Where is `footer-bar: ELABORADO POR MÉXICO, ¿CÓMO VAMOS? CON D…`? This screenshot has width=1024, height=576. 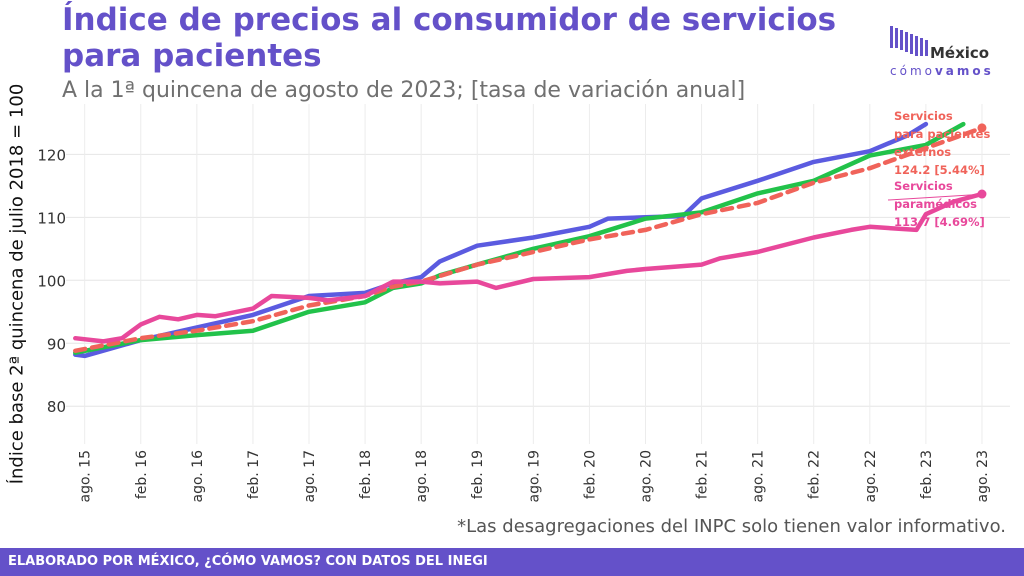 footer-bar: ELABORADO POR MÉXICO, ¿CÓMO VAMOS? CON D… is located at coordinates (512, 562).